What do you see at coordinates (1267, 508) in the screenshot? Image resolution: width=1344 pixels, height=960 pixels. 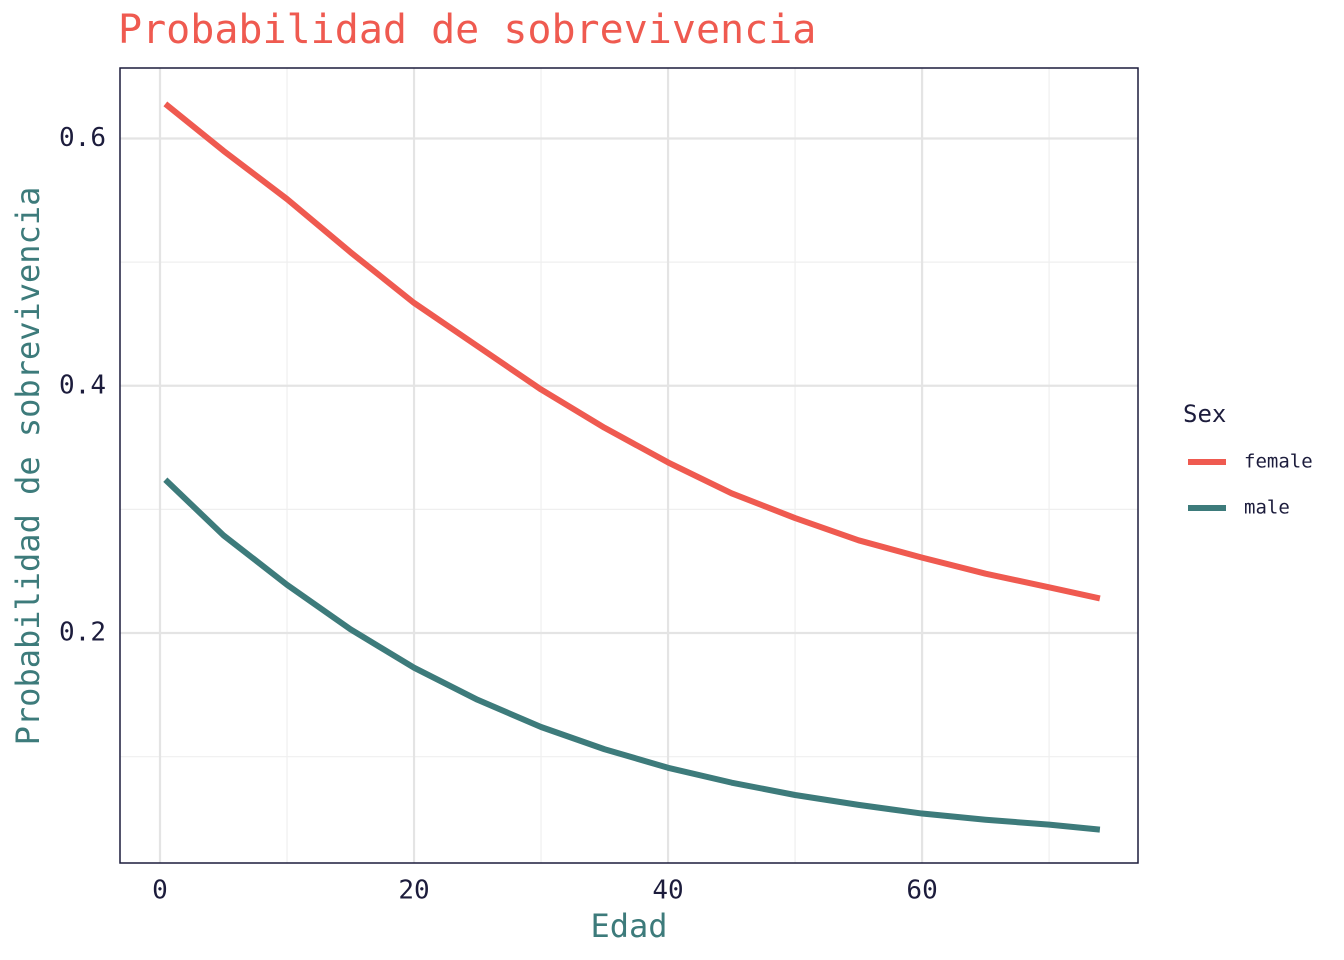 I see `legend-label: male` at bounding box center [1267, 508].